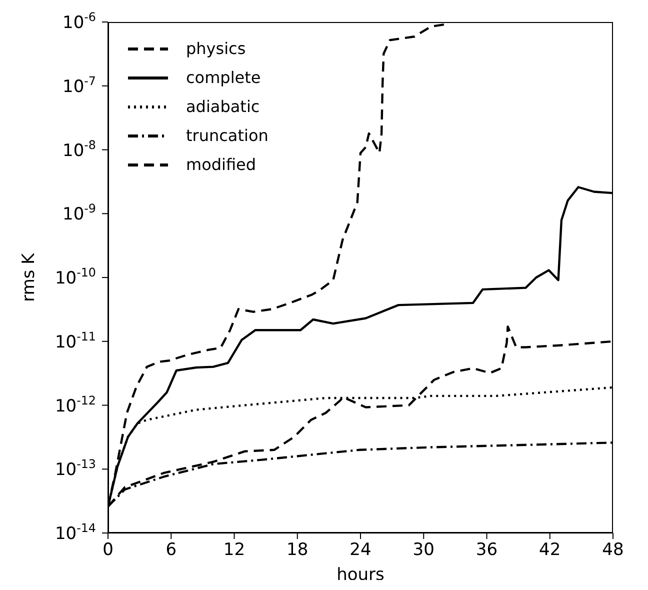 This screenshot has width=648, height=590. I want to click on x-tick-label: 48, so click(613, 550).